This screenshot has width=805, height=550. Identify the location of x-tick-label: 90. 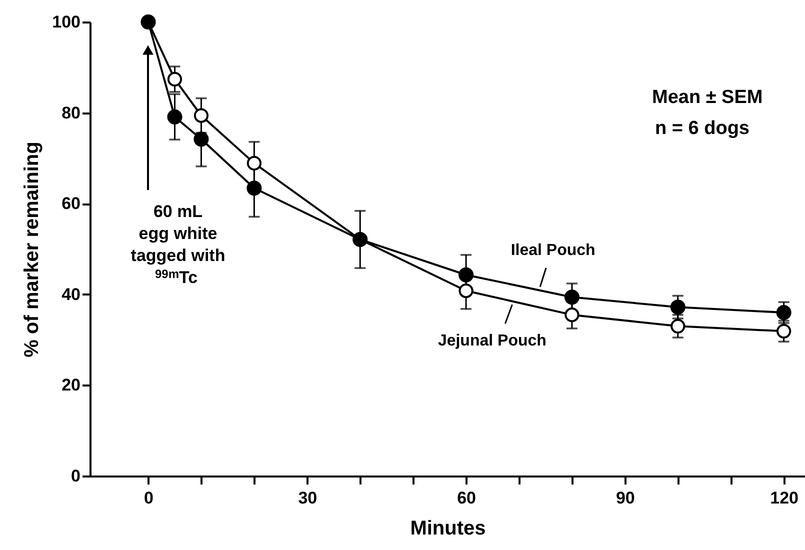
(625, 498).